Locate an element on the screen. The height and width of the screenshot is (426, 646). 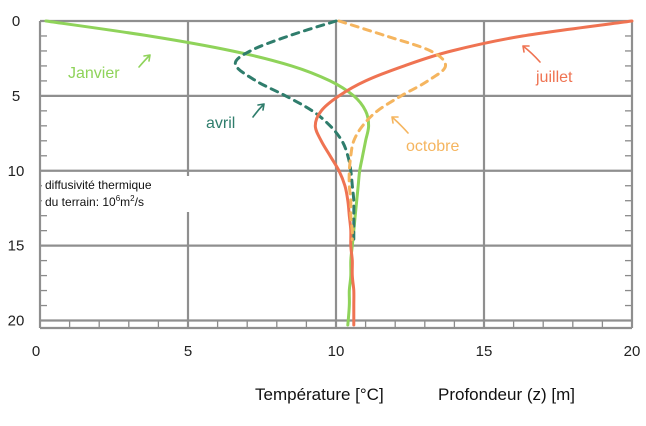
y-tick-label: 0 is located at coordinates (16, 21).